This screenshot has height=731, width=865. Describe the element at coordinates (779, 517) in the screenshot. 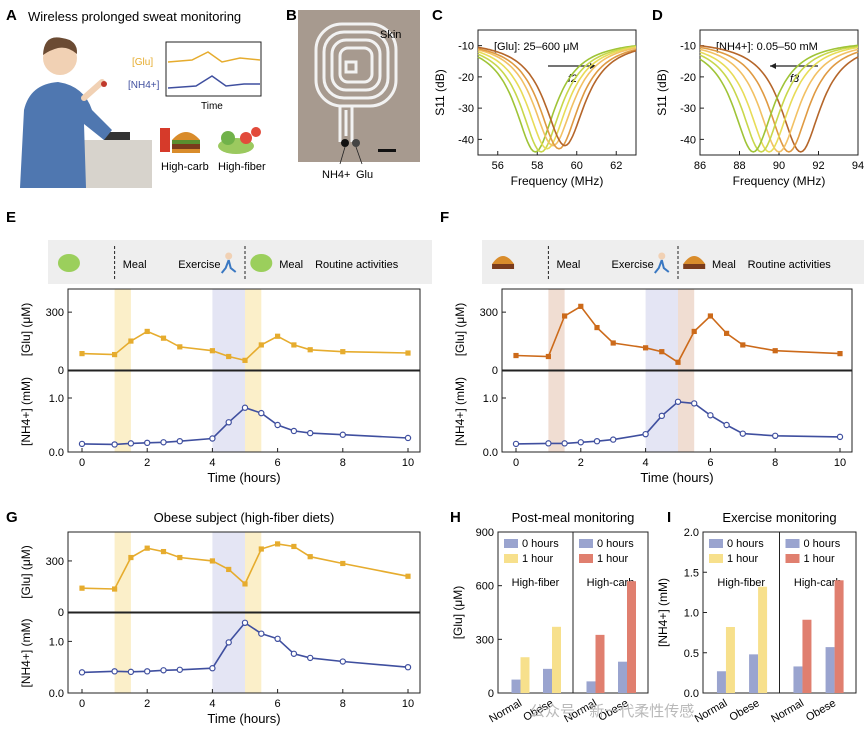

I see `chart-title: Exercise monitoring` at that location.